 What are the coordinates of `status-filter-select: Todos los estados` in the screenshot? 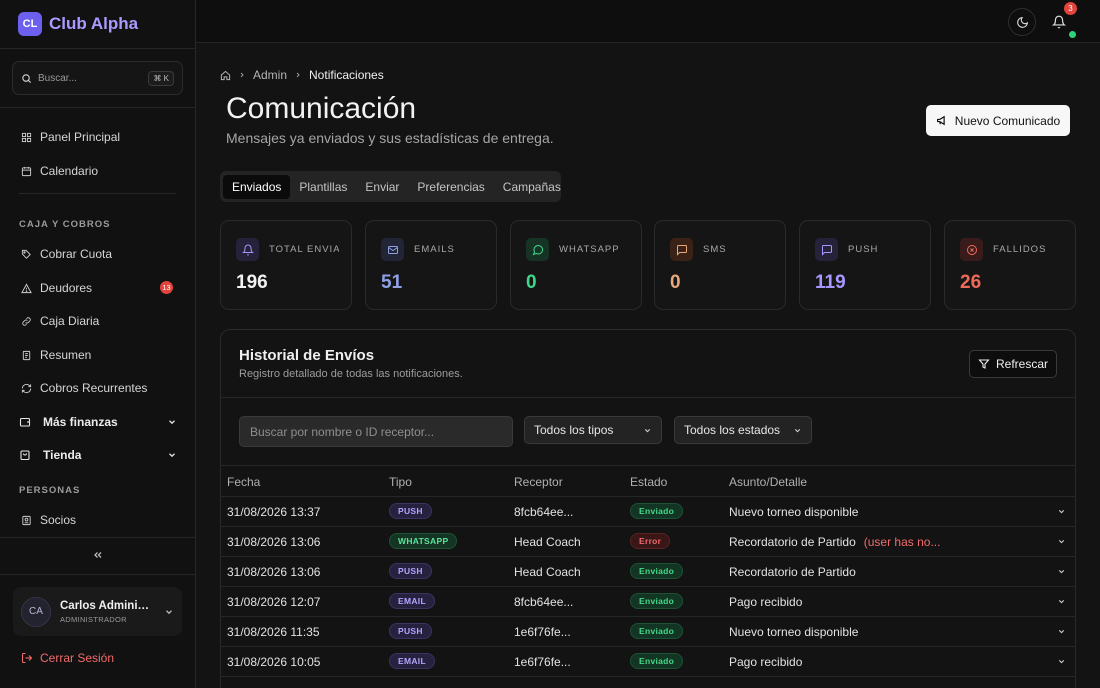 It's located at (743, 430).